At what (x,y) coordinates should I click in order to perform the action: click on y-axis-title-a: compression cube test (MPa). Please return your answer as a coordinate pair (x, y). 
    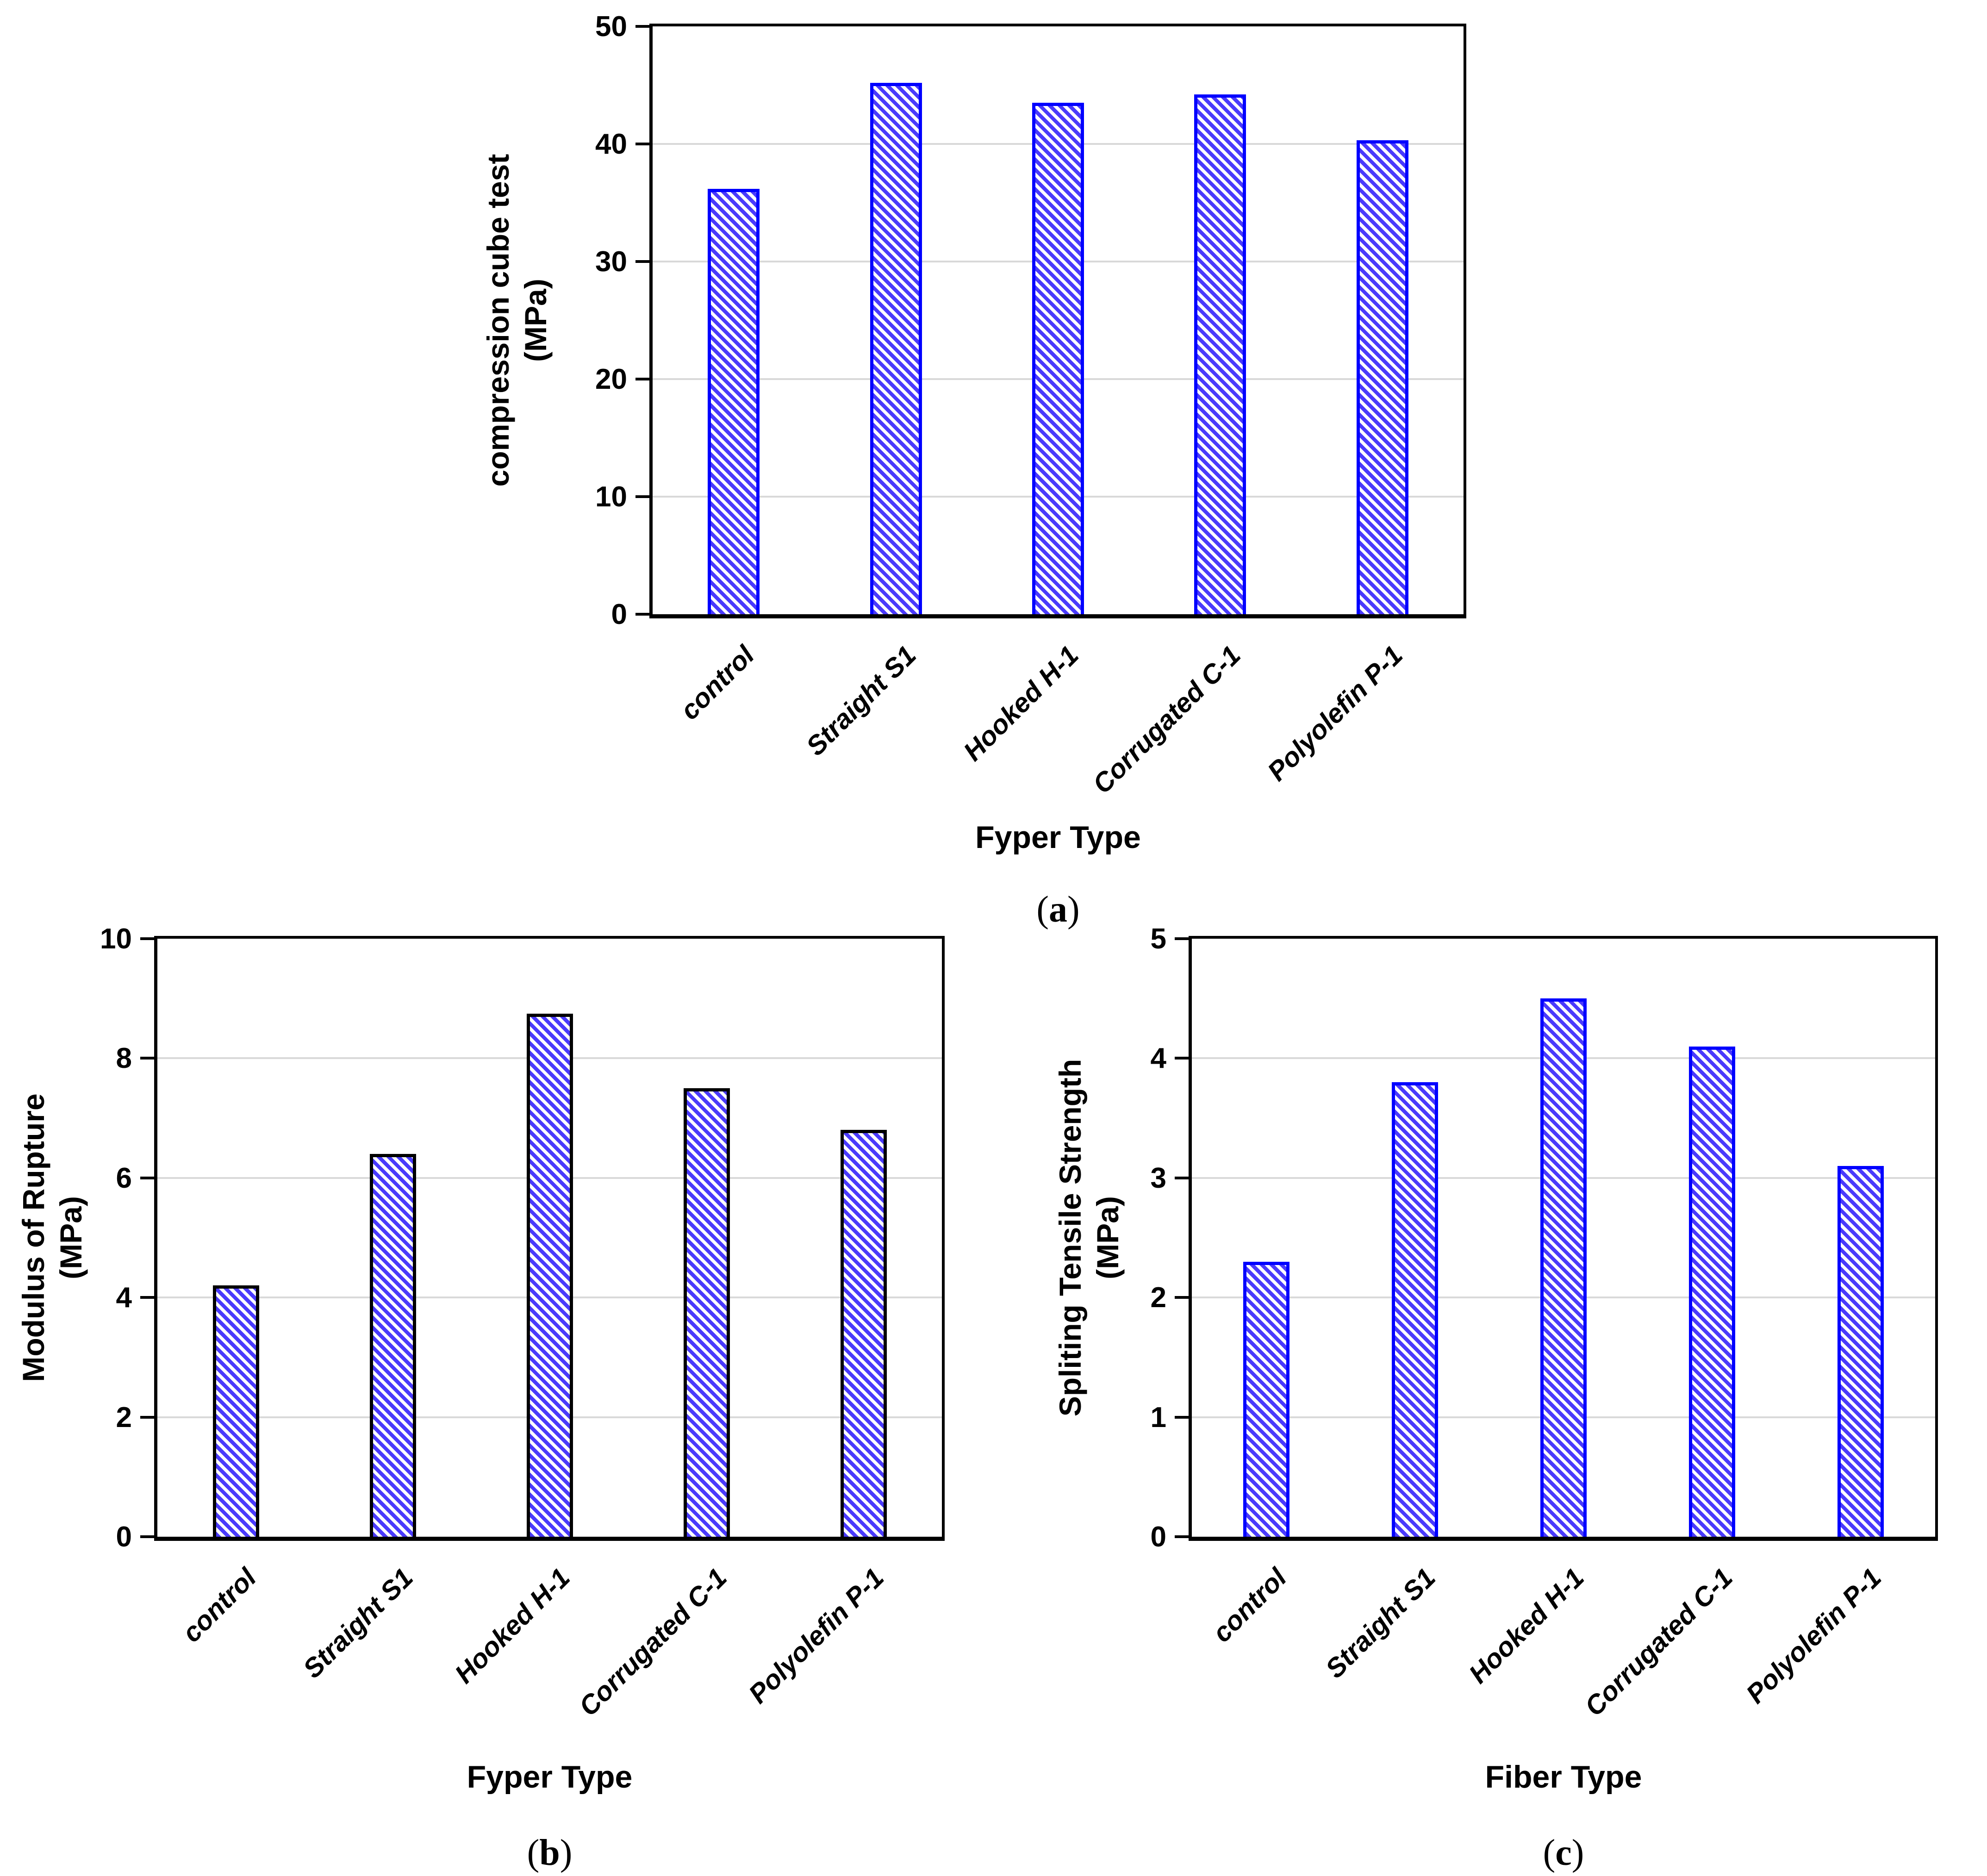
    Looking at the image, I should click on (518, 320).